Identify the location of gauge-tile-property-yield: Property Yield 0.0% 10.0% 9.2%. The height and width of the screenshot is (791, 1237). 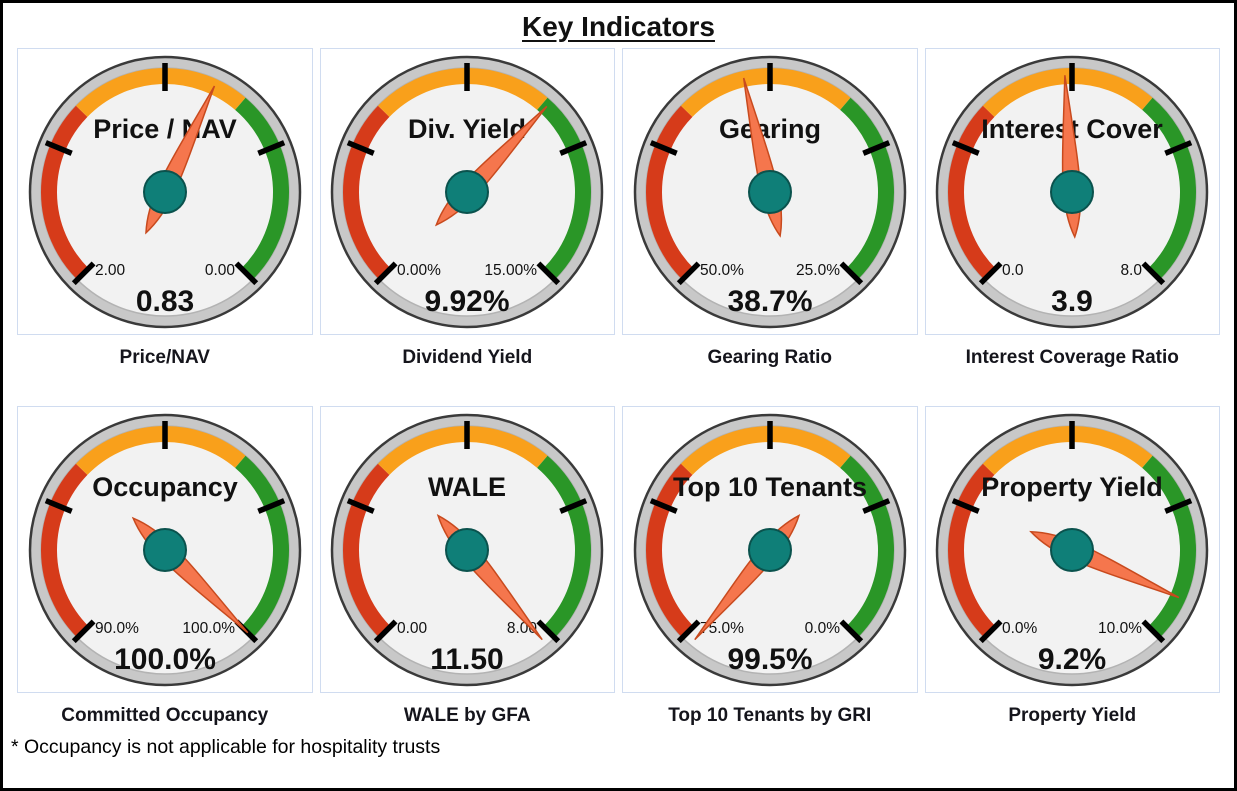
(1072, 549).